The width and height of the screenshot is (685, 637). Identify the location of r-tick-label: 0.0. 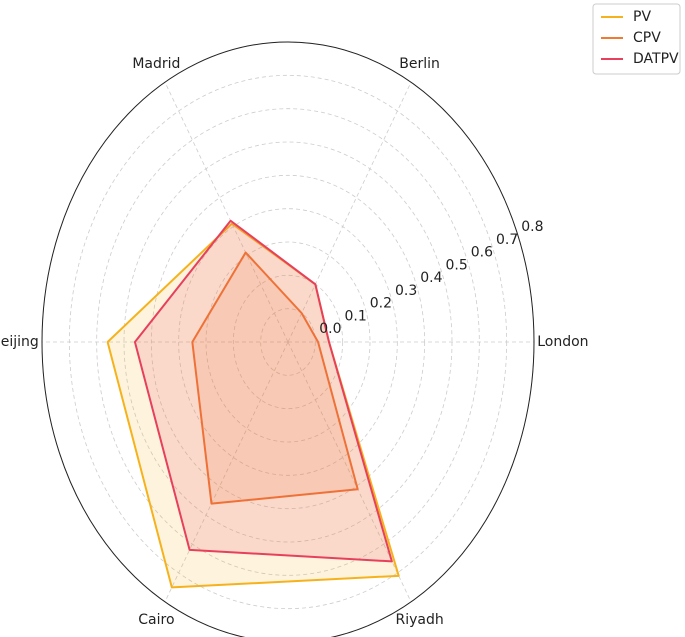
(330, 329).